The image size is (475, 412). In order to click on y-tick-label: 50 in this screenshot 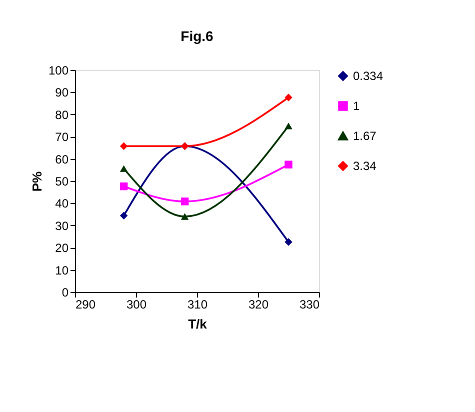, I will do `click(62, 181)`.